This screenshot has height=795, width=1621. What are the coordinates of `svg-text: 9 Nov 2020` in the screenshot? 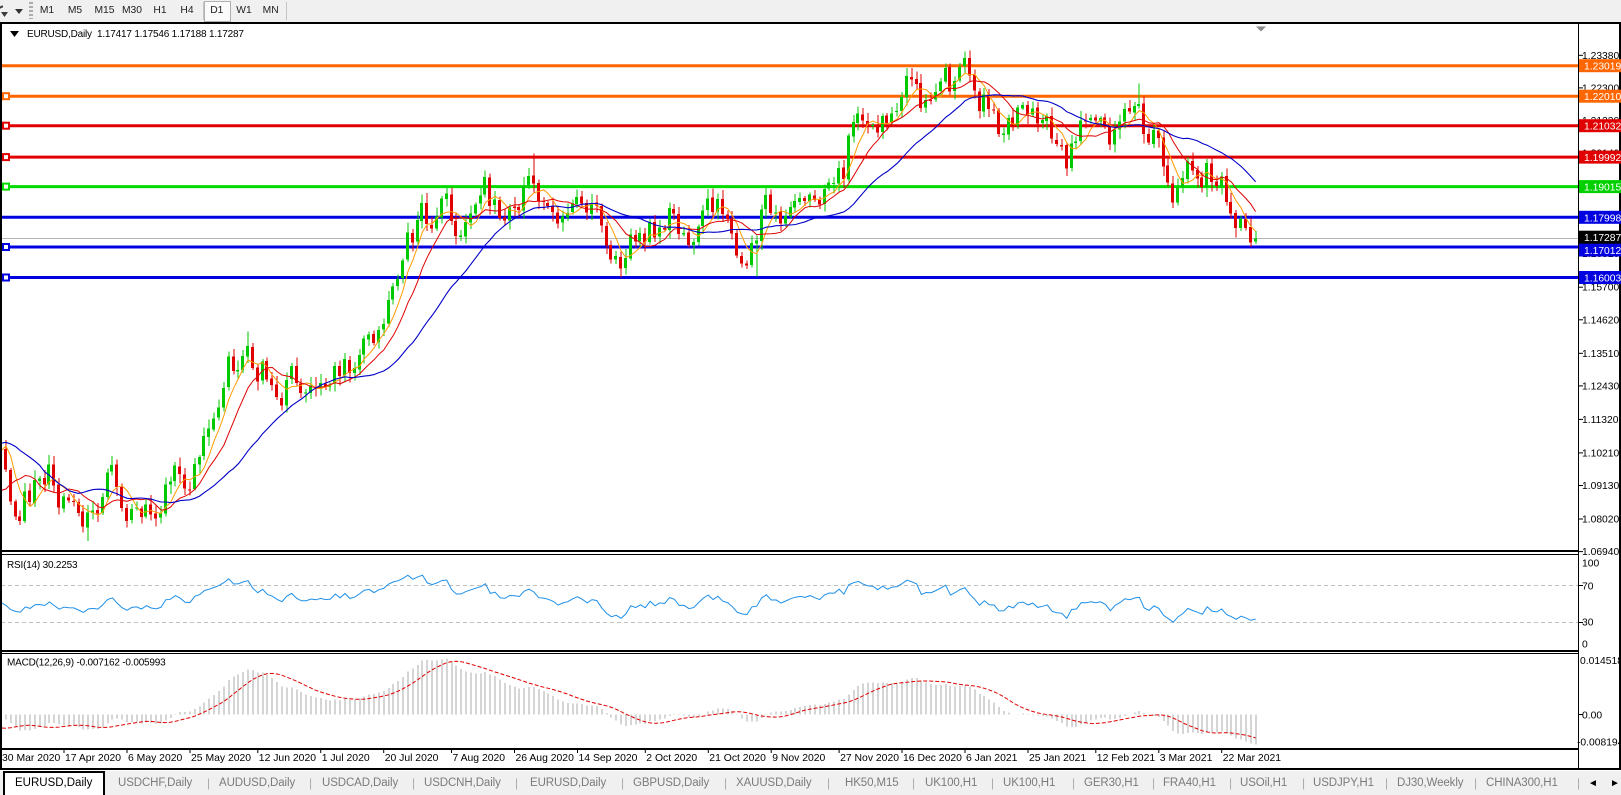 It's located at (798, 758).